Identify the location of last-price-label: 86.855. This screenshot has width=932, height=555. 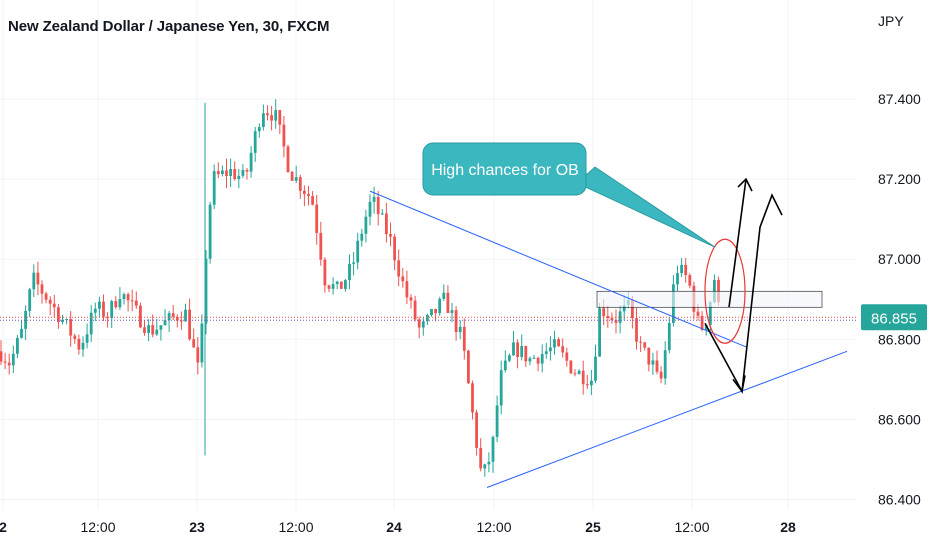
(894, 318).